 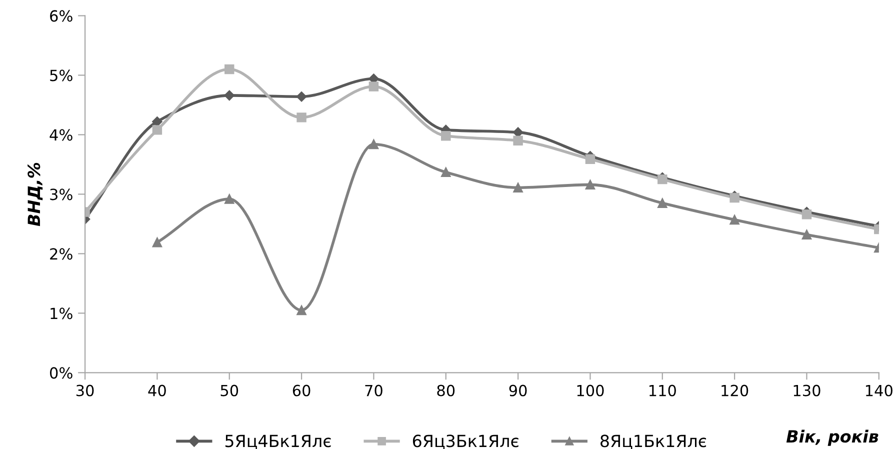 I want to click on legend-label: 5Яц4Бк1Ялє, so click(x=278, y=441).